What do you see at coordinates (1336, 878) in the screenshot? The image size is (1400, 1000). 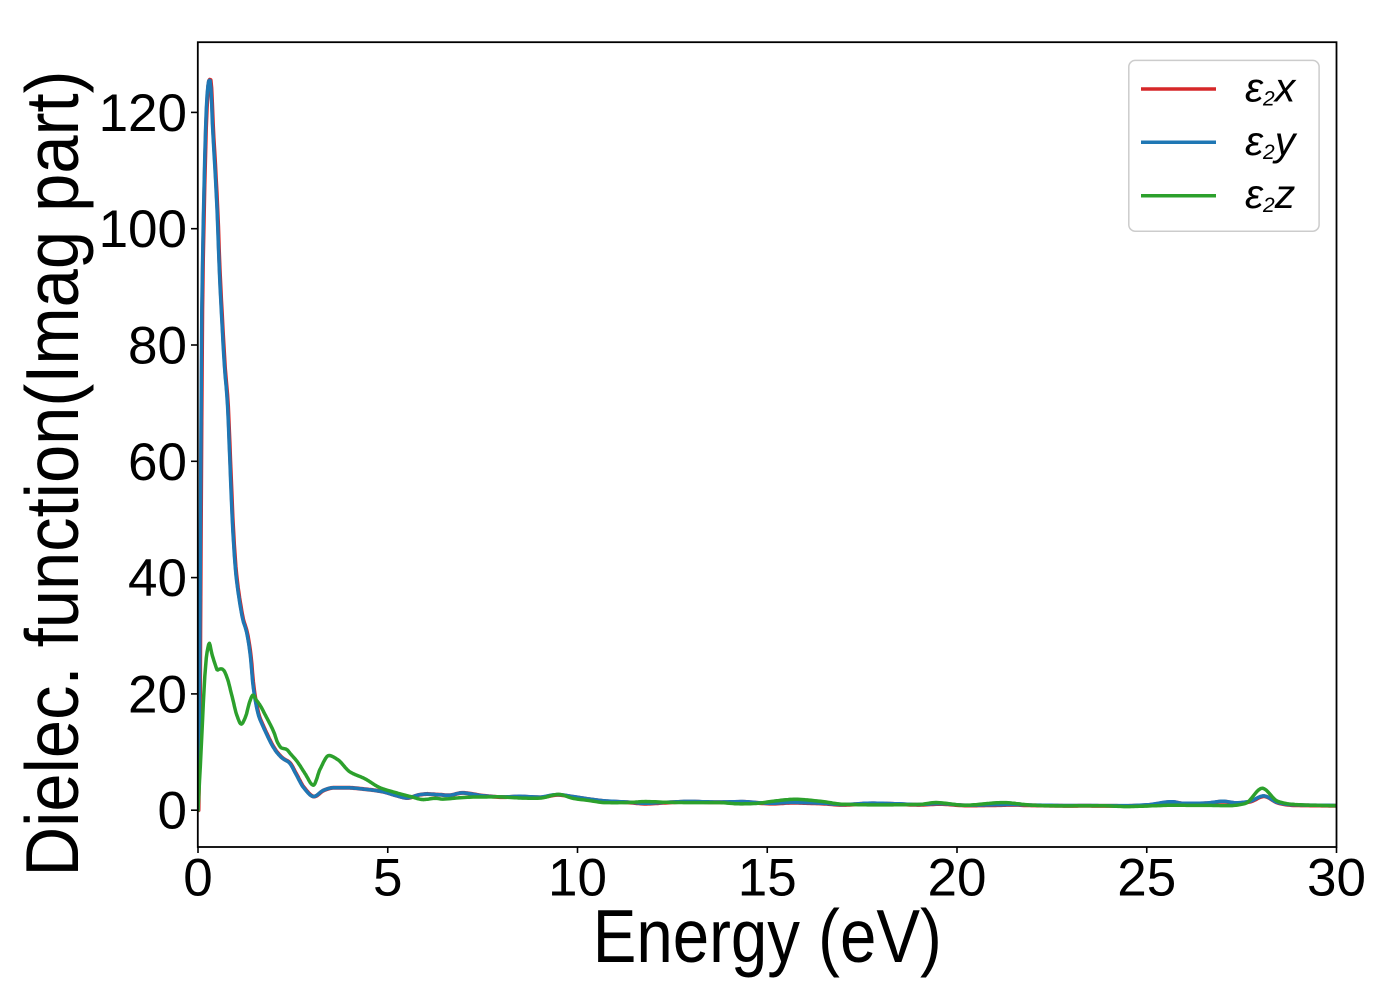 I see `svg-text: 30` at bounding box center [1336, 878].